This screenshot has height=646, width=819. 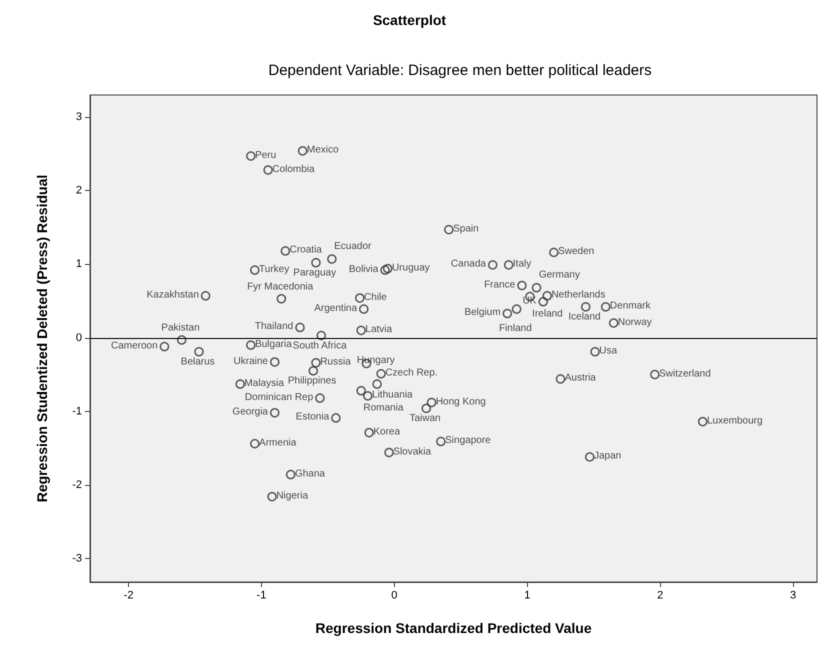 I want to click on data-label: Czech Rep., so click(x=411, y=373).